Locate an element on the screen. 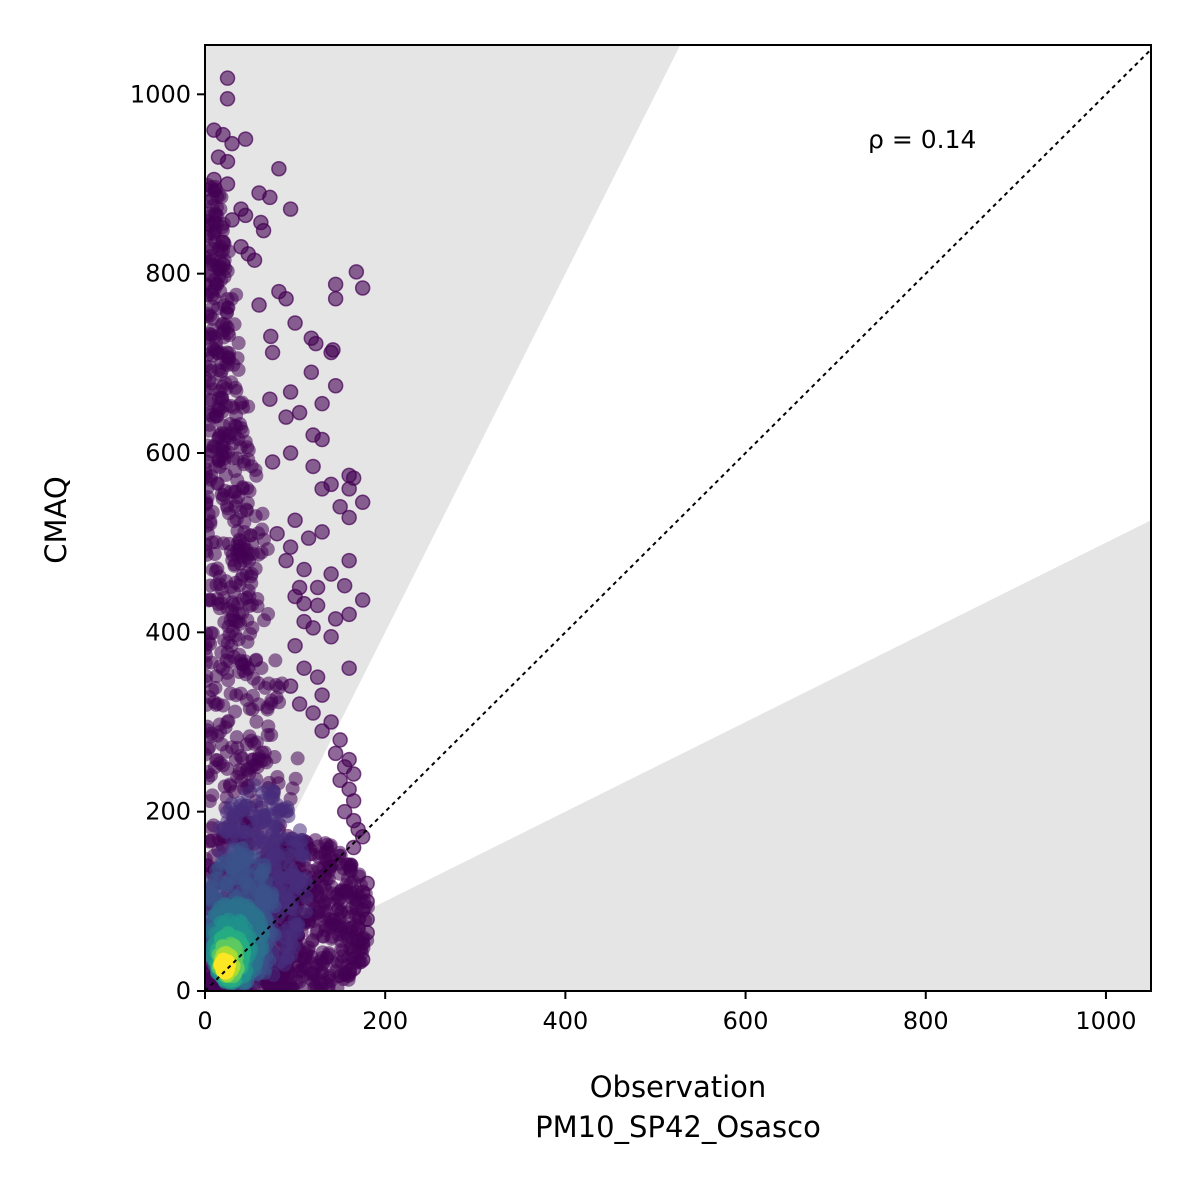 The height and width of the screenshot is (1200, 1200). annotation-rho: ρ = 0.14 is located at coordinates (922, 139).